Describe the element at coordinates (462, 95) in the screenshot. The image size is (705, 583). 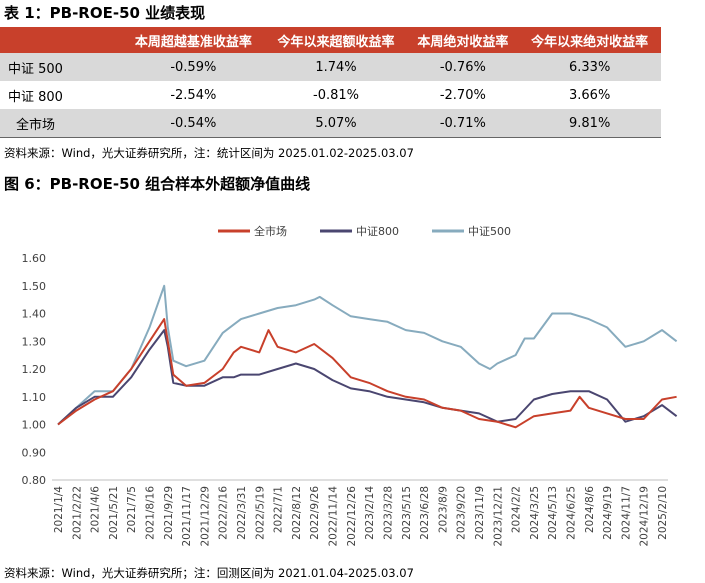
I see `table-cell: -2.70%` at that location.